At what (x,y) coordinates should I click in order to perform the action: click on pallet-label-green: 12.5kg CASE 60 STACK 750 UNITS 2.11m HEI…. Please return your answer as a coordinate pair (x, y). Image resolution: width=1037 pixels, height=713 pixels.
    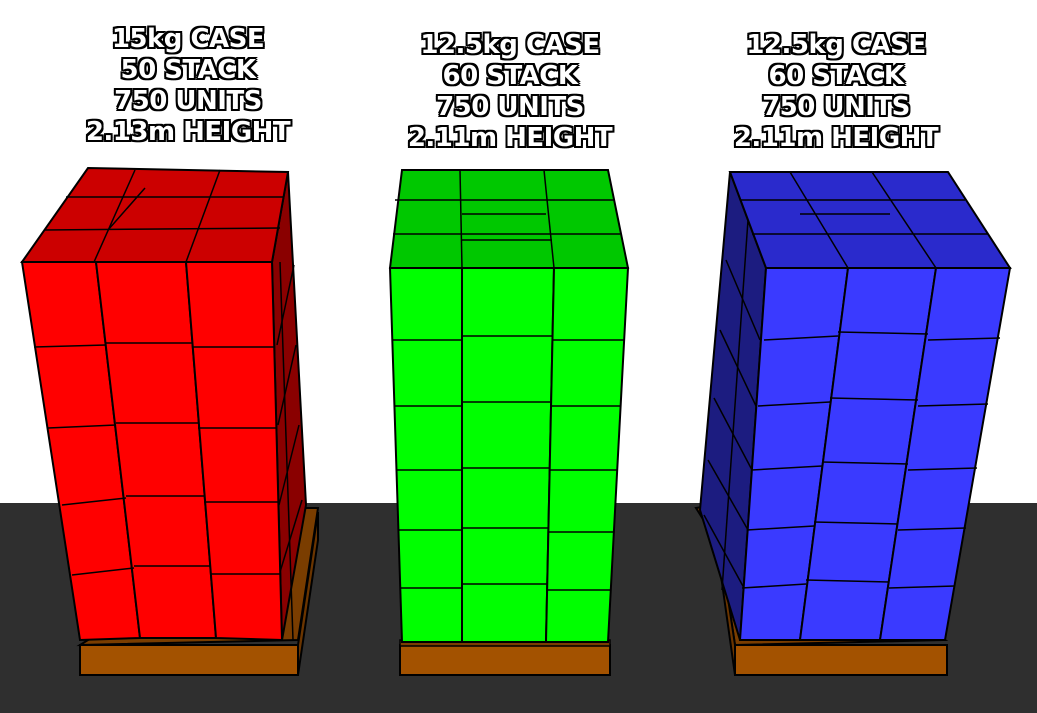
    Looking at the image, I should click on (510, 92).